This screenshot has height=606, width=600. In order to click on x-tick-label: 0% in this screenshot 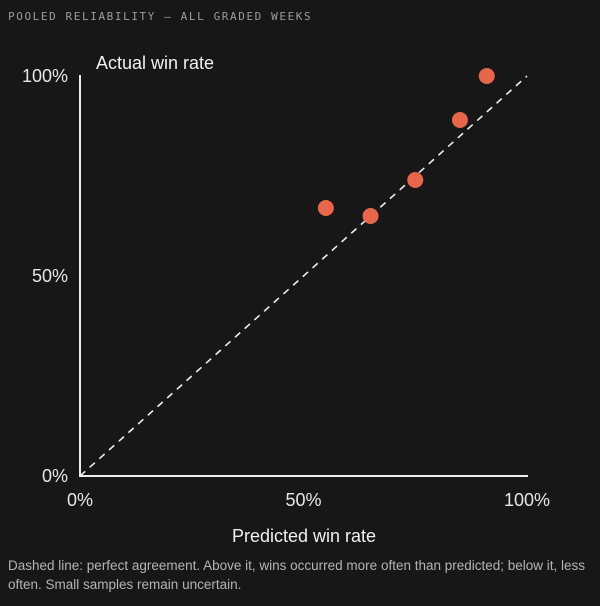, I will do `click(80, 500)`.